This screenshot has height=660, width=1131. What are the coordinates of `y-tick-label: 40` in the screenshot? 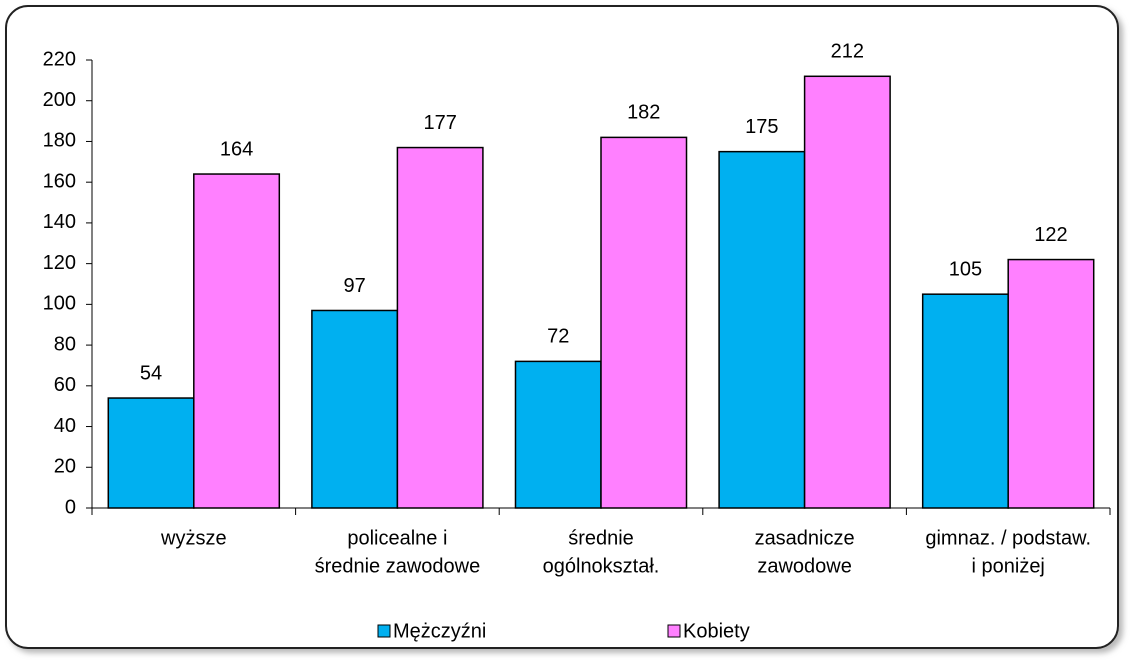 It's located at (65, 426).